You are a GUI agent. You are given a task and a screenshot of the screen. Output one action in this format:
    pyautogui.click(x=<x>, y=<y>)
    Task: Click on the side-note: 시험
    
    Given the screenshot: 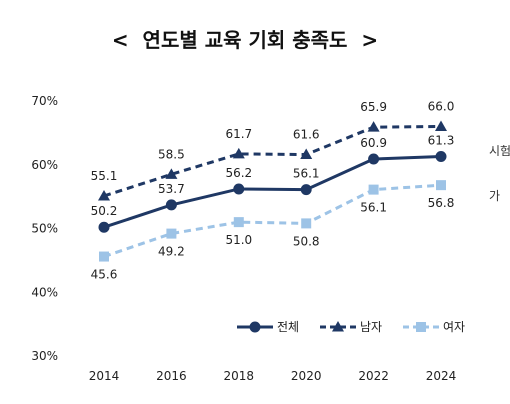 What is the action you would take?
    pyautogui.click(x=499, y=151)
    